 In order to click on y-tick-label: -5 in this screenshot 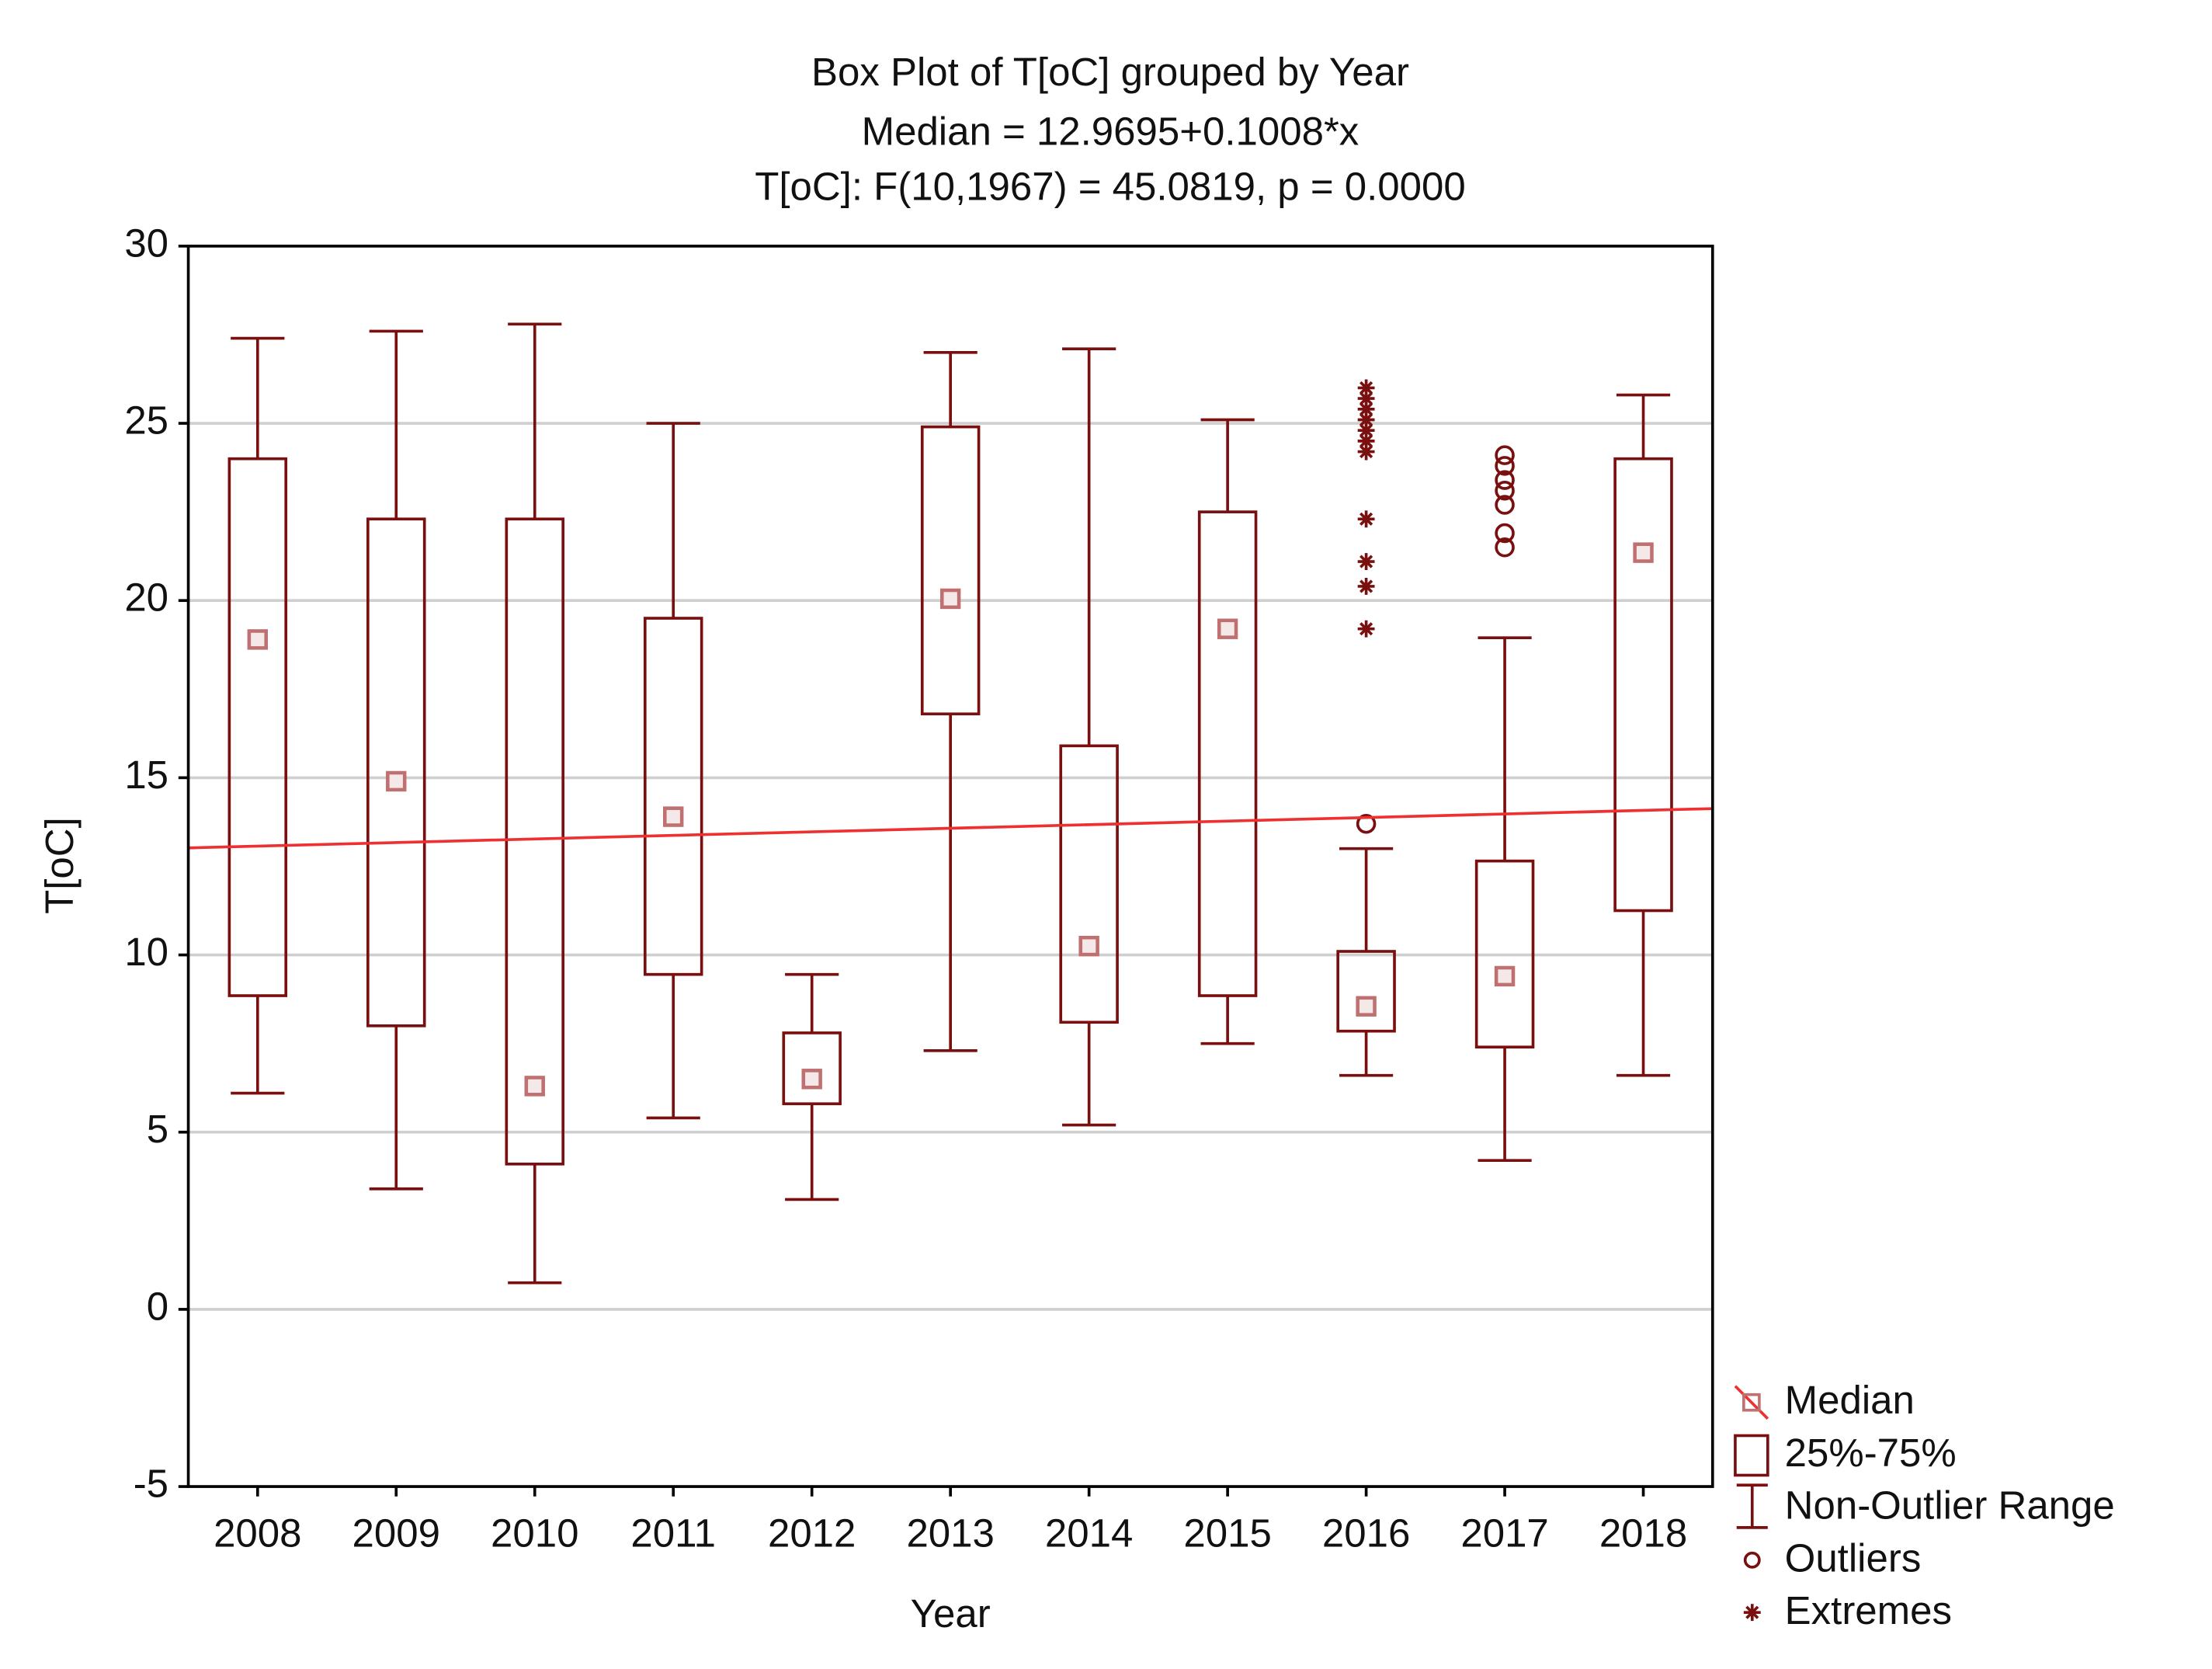, I will do `click(151, 1484)`.